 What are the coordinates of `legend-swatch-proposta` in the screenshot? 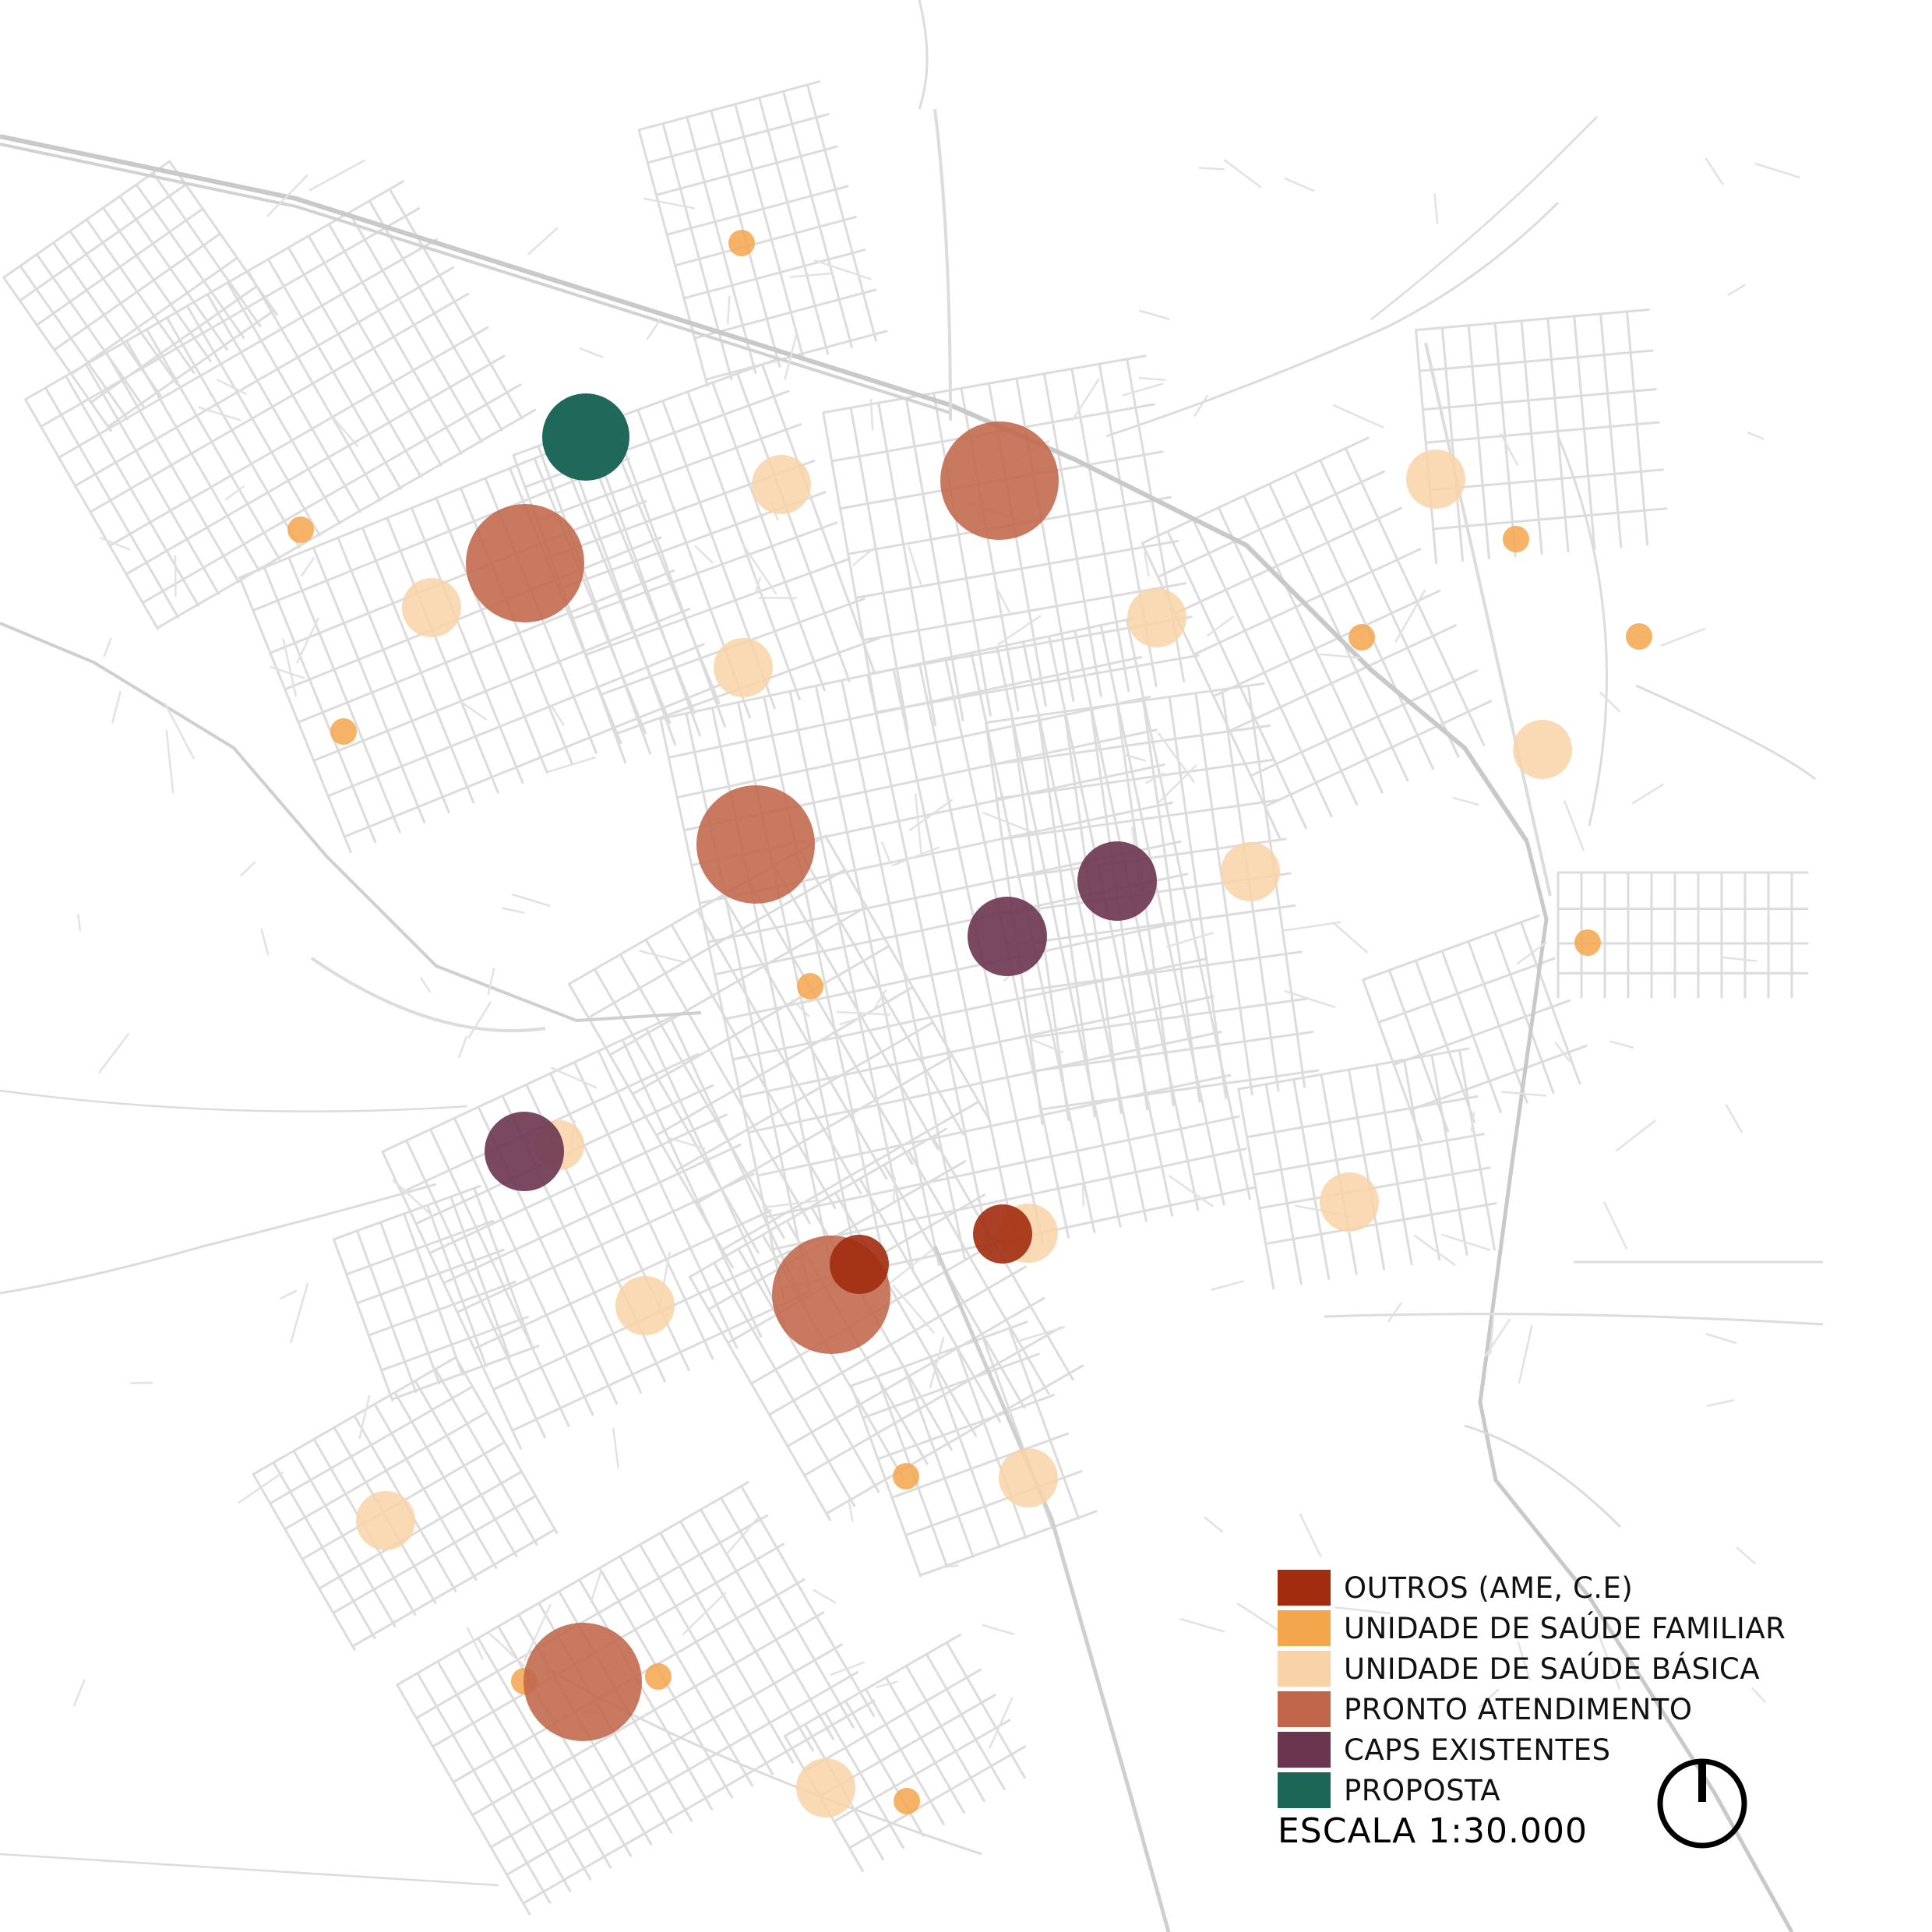 It's located at (1304, 1790).